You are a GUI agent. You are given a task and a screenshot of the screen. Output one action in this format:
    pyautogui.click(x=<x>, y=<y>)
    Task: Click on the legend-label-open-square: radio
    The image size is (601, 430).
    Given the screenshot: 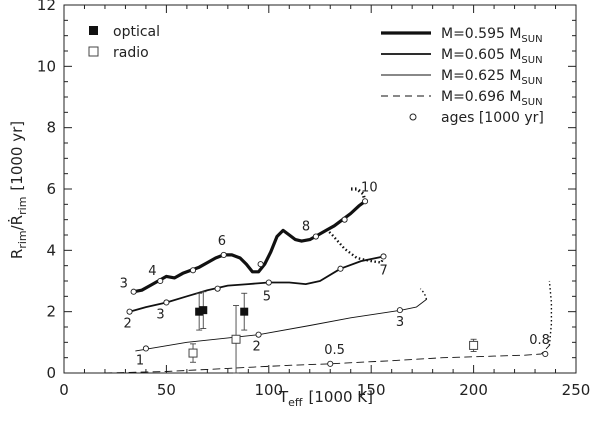 What is the action you would take?
    pyautogui.click(x=131, y=53)
    